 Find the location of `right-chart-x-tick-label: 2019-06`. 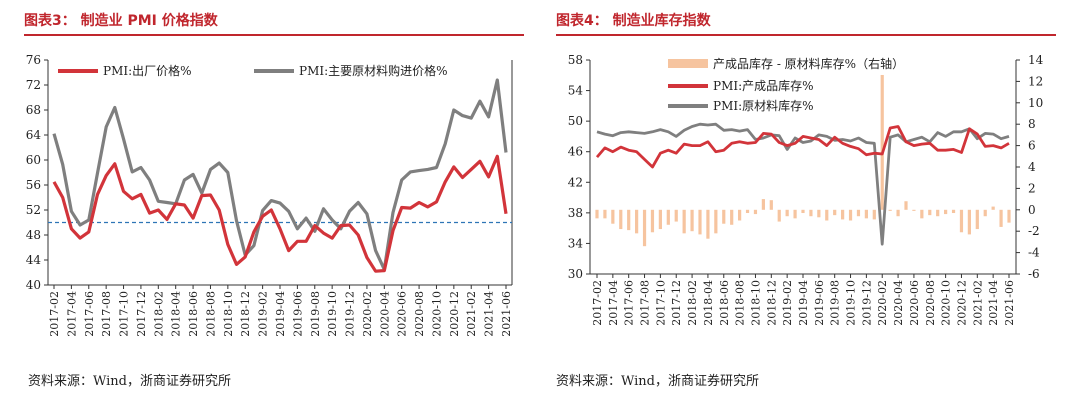

right-chart-x-tick-label: 2019-06 is located at coordinates (819, 303).